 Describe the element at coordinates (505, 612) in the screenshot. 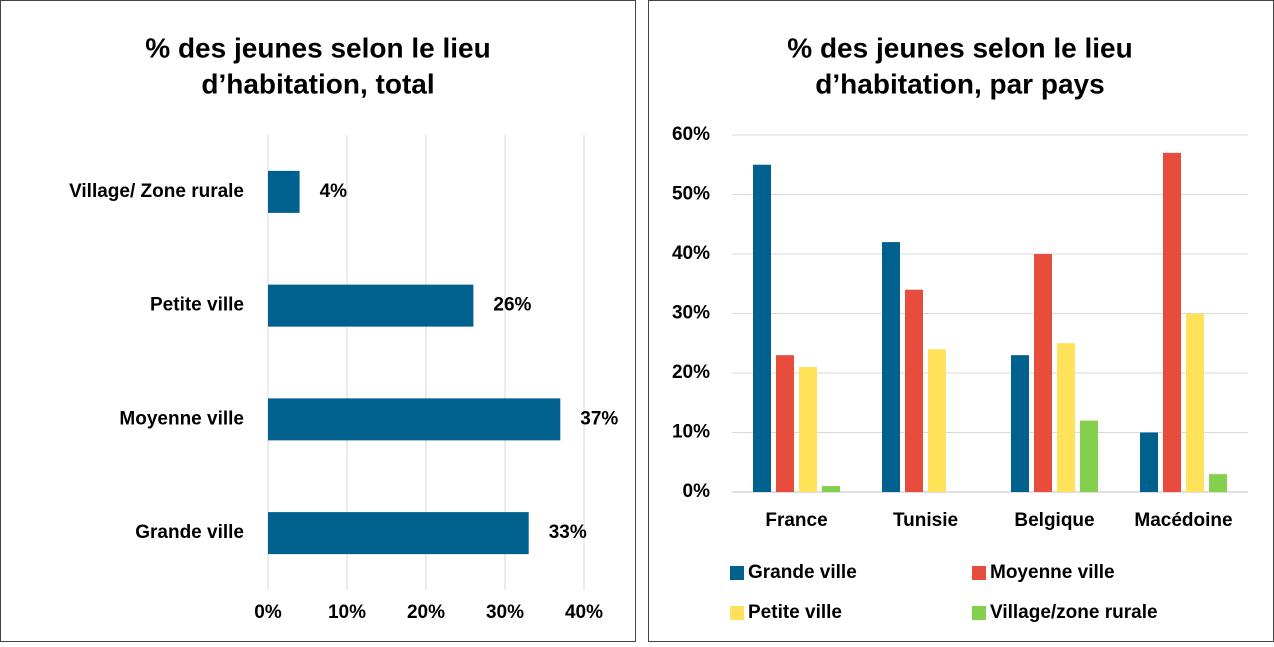

I see `x-tick-label: 30%` at that location.